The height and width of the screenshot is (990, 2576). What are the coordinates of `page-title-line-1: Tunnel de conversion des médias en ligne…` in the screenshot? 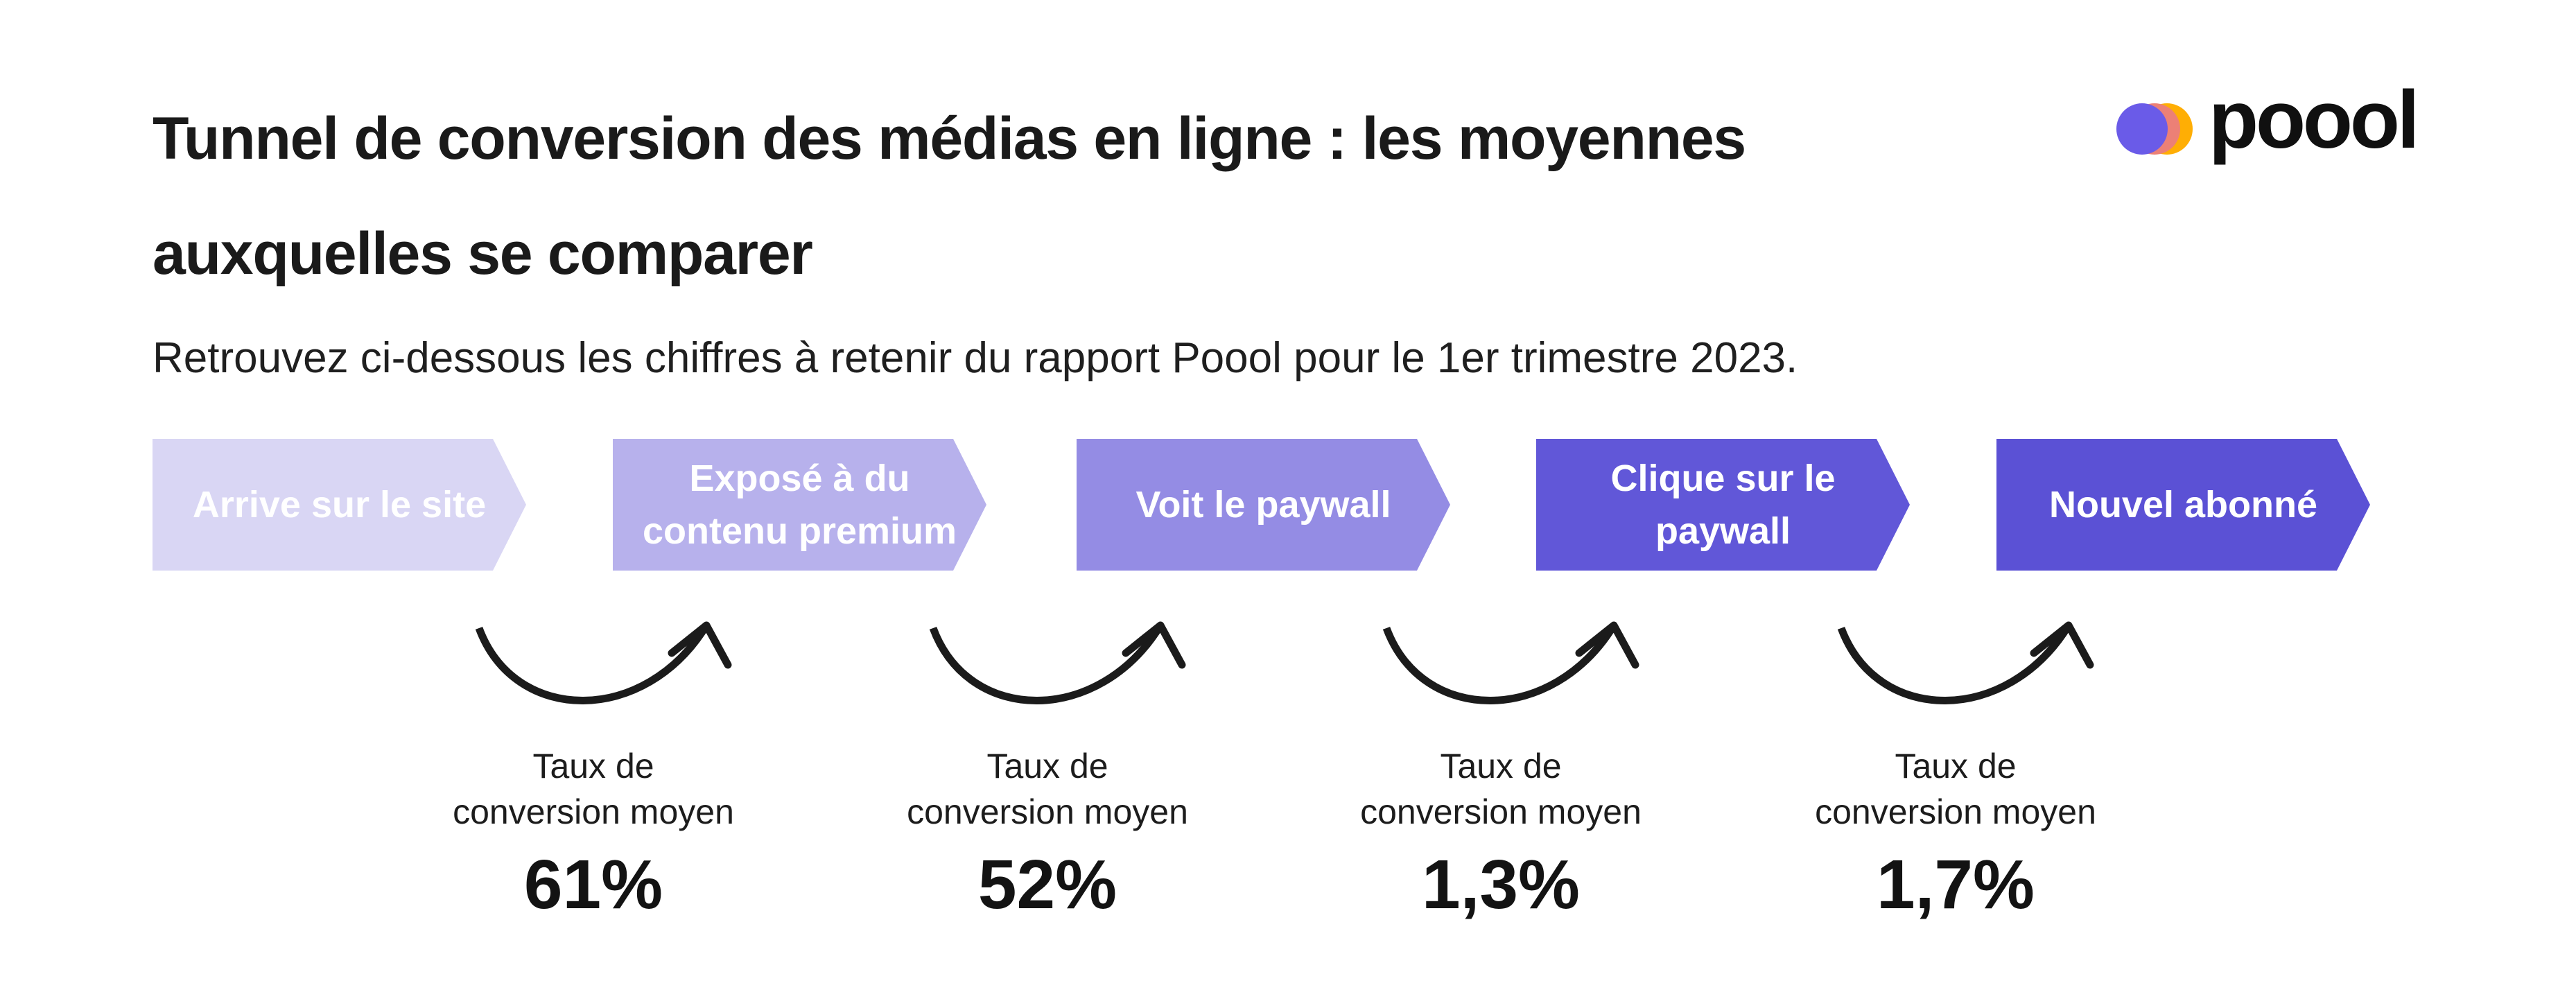 It's located at (949, 138).